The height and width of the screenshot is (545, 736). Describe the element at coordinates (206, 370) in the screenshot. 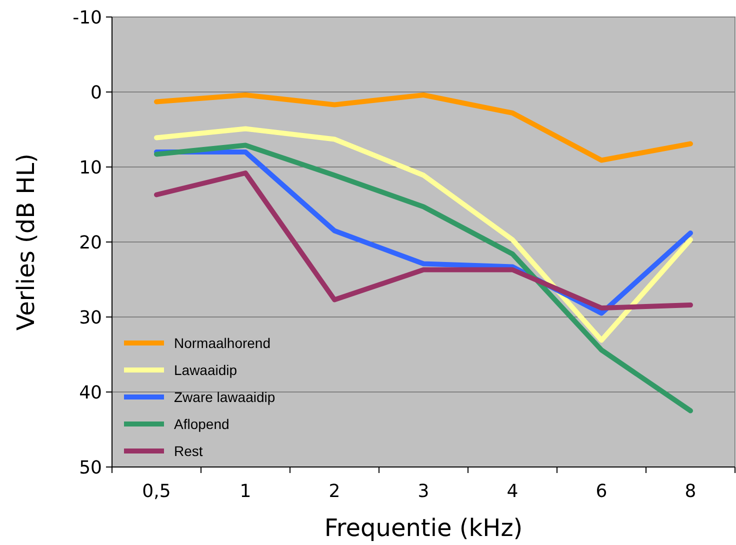

I see `legend-label: Lawaaidip` at that location.